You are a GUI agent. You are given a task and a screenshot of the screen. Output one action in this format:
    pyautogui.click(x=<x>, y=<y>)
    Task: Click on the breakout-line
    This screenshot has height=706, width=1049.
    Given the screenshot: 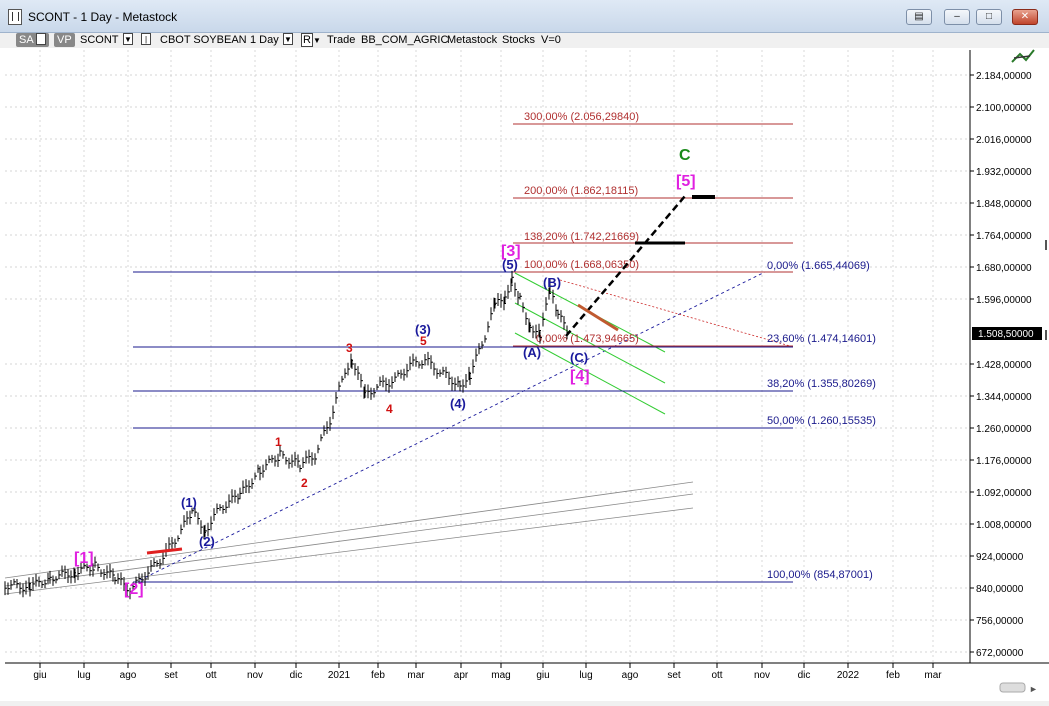 What is the action you would take?
    pyautogui.click(x=598, y=317)
    